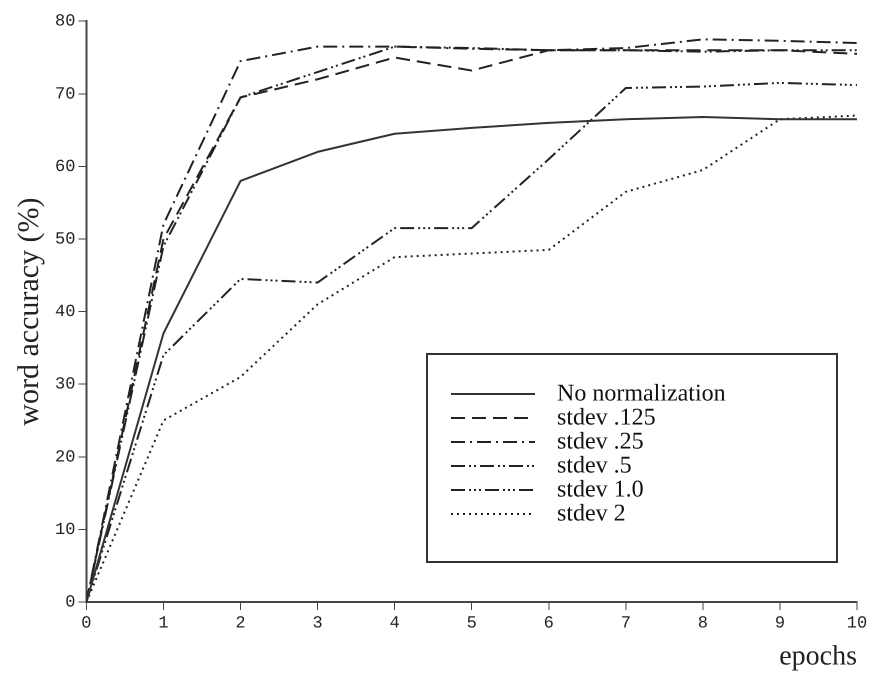 The image size is (889, 686). I want to click on legend-label: stdev .125, so click(606, 417).